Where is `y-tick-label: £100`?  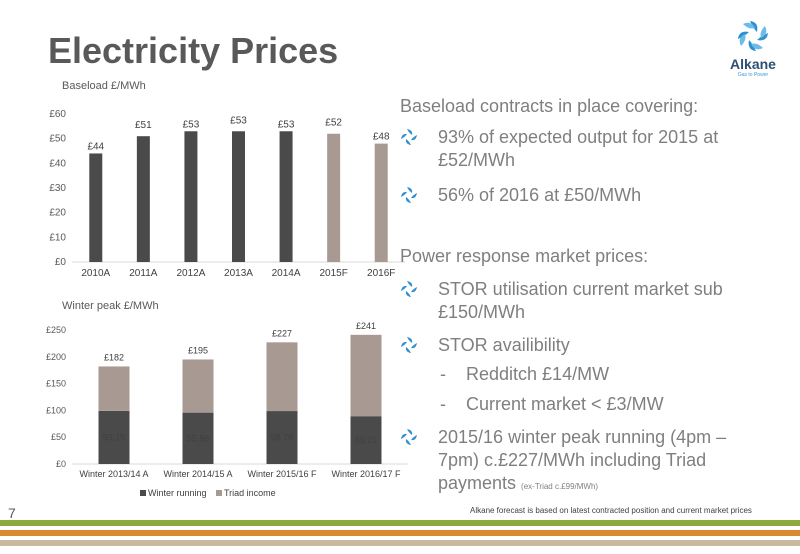 y-tick-label: £100 is located at coordinates (56, 410).